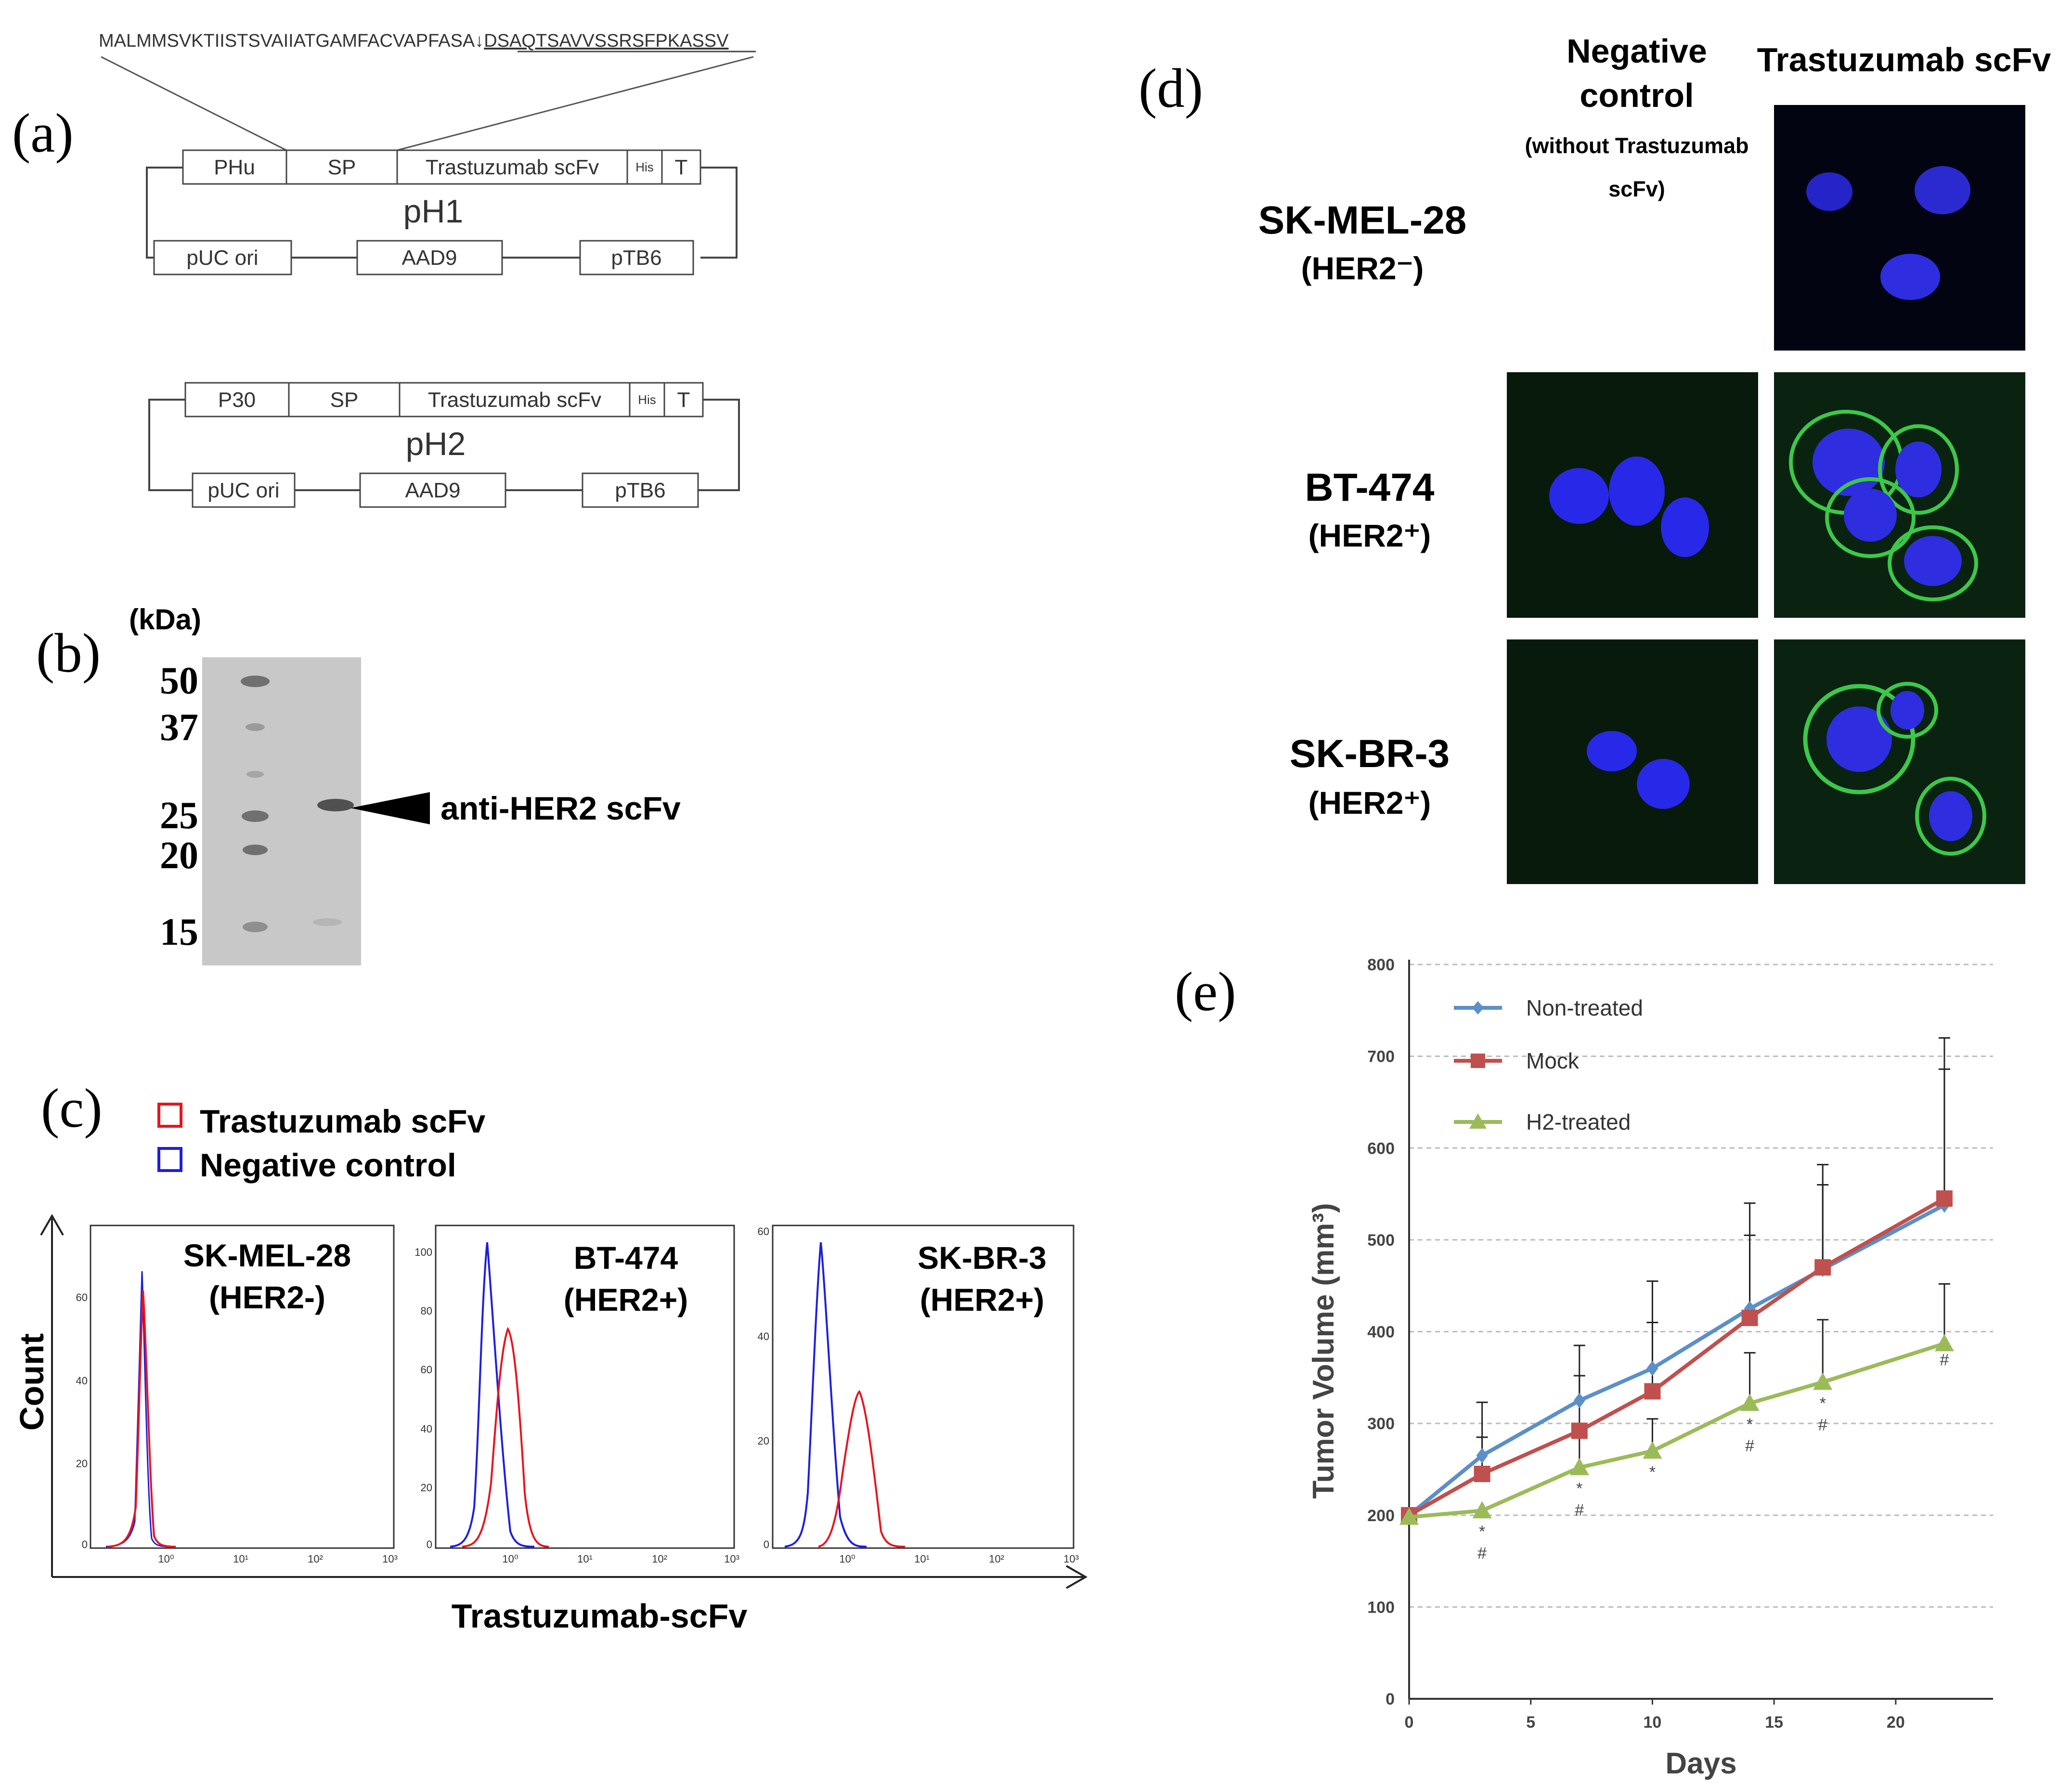 This screenshot has width=2072, height=1785. Describe the element at coordinates (1637, 96) in the screenshot. I see `col-neg-line2: control` at that location.